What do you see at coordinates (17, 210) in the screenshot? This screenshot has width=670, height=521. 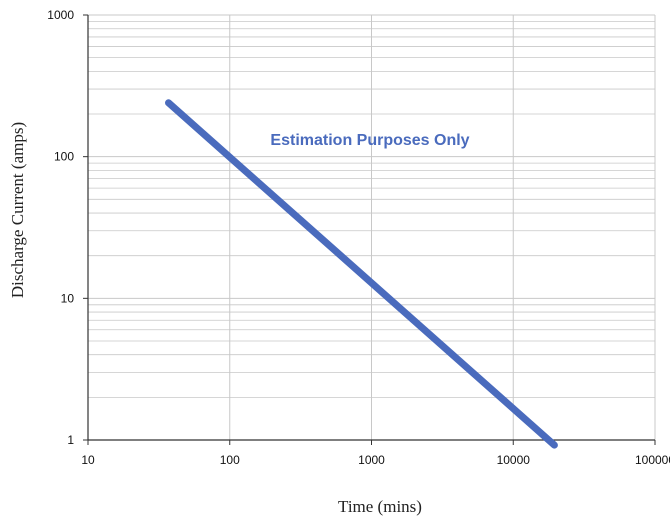 I see `y-axis-title: Discharge Current (amps)` at bounding box center [17, 210].